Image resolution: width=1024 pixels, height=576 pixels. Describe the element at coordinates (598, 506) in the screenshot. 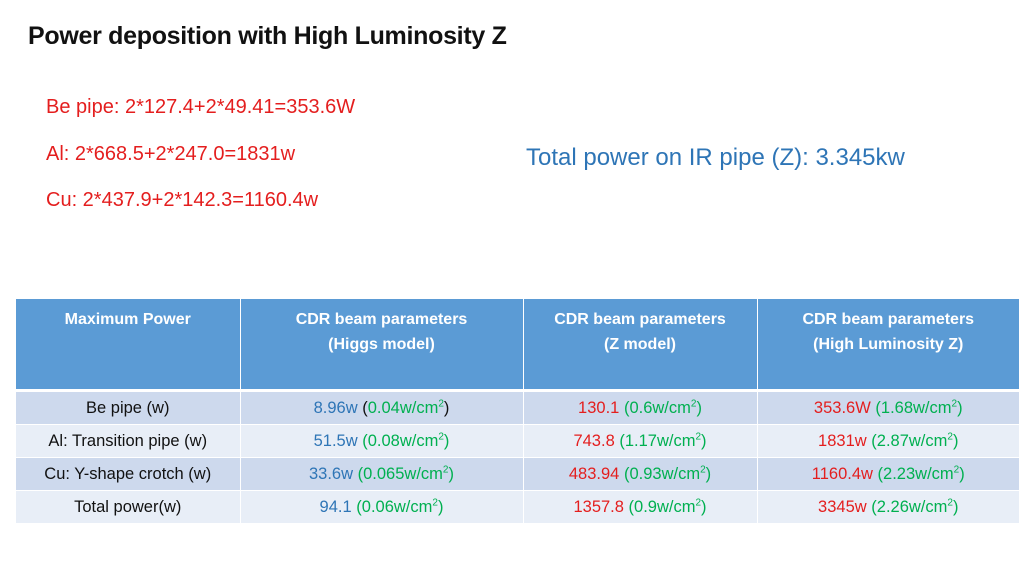

I see `power-value: 1357.8` at that location.